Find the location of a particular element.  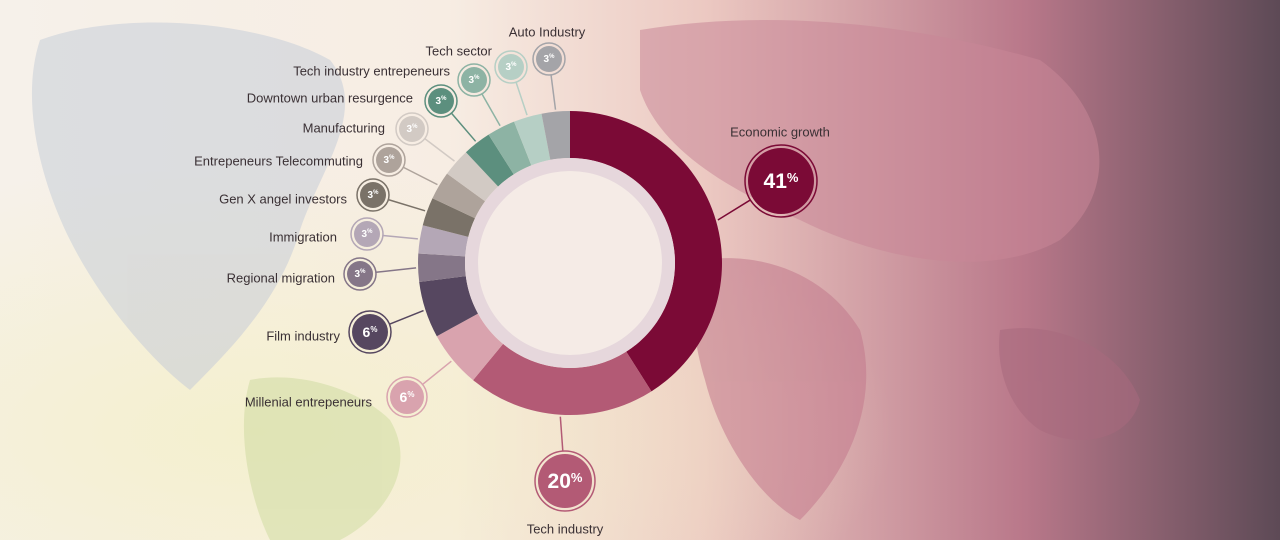

leader-line-auto-industry is located at coordinates (553, 92).